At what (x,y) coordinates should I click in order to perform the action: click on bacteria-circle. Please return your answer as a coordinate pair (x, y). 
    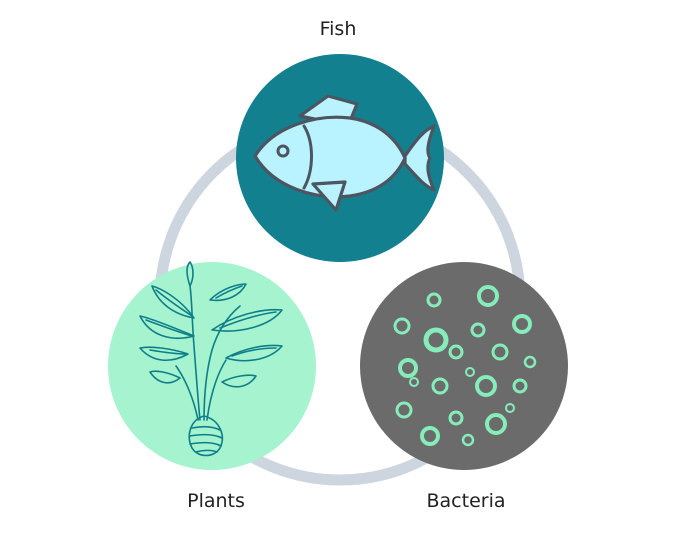
    Looking at the image, I should click on (464, 366).